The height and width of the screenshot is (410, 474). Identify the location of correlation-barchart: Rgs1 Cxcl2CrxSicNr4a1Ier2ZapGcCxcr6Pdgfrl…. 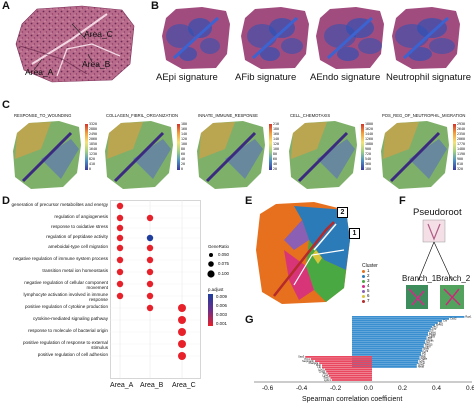
(363, 349).